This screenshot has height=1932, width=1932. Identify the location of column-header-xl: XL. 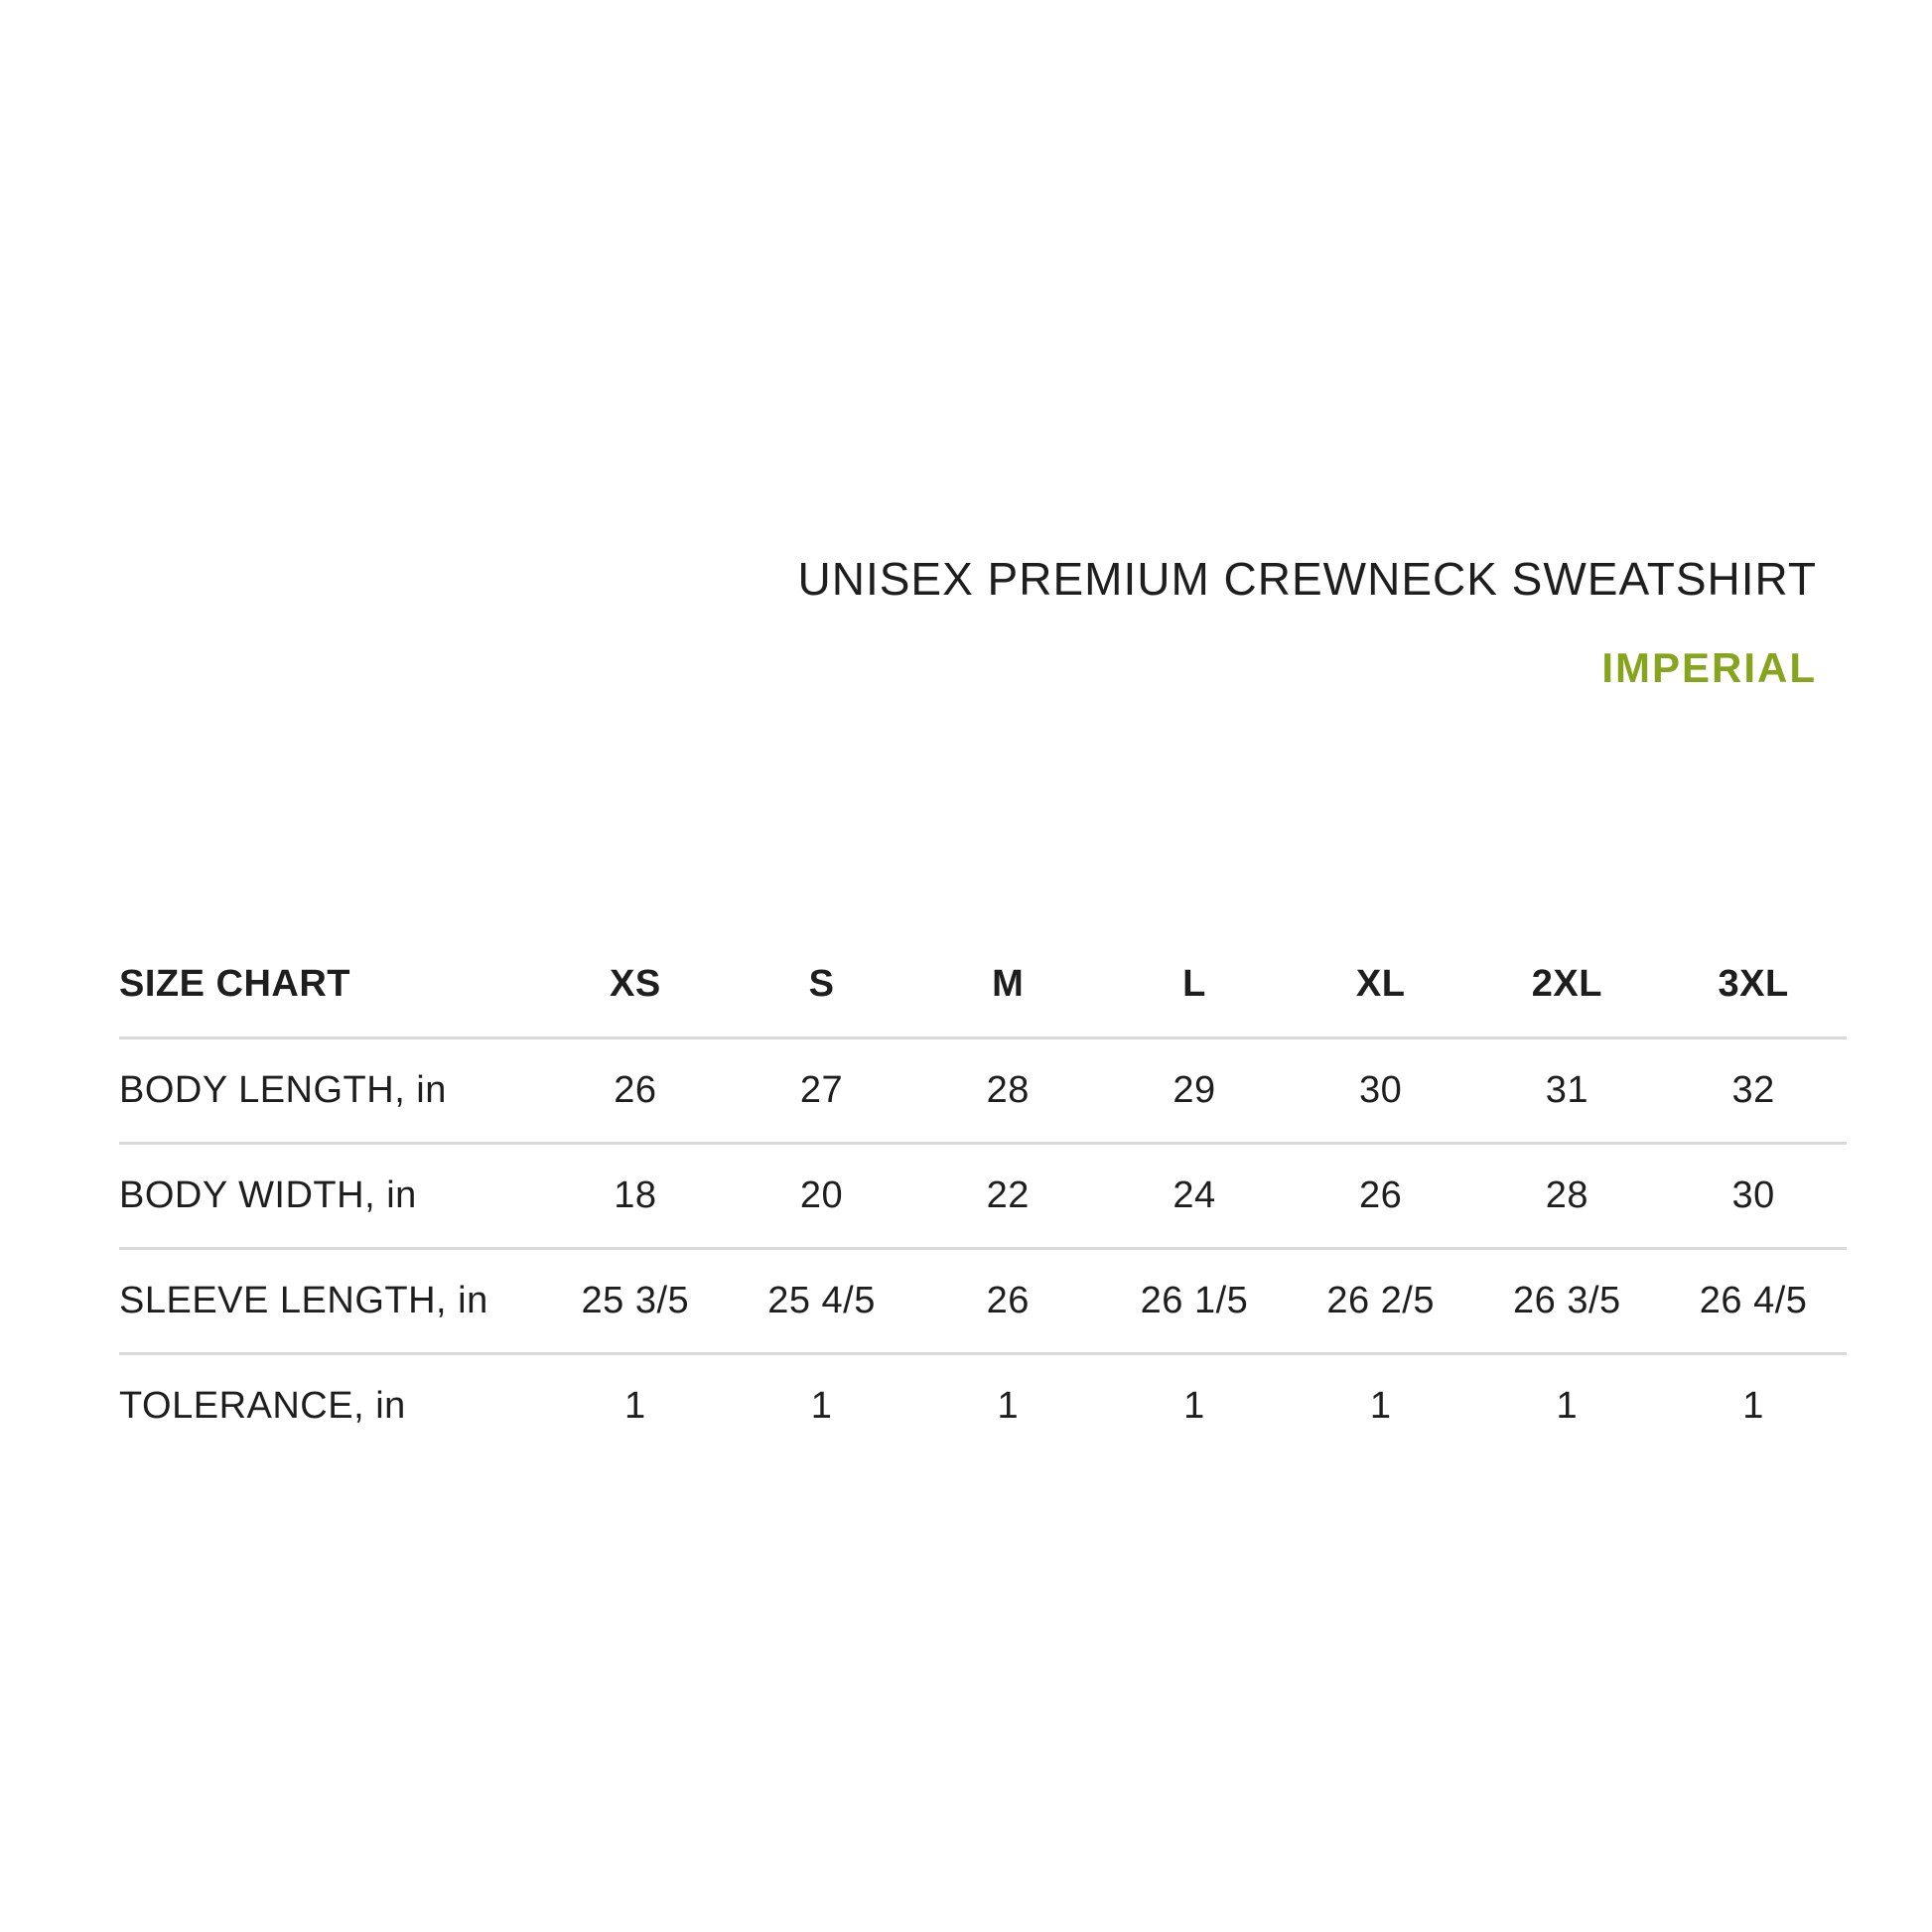
(1380, 986).